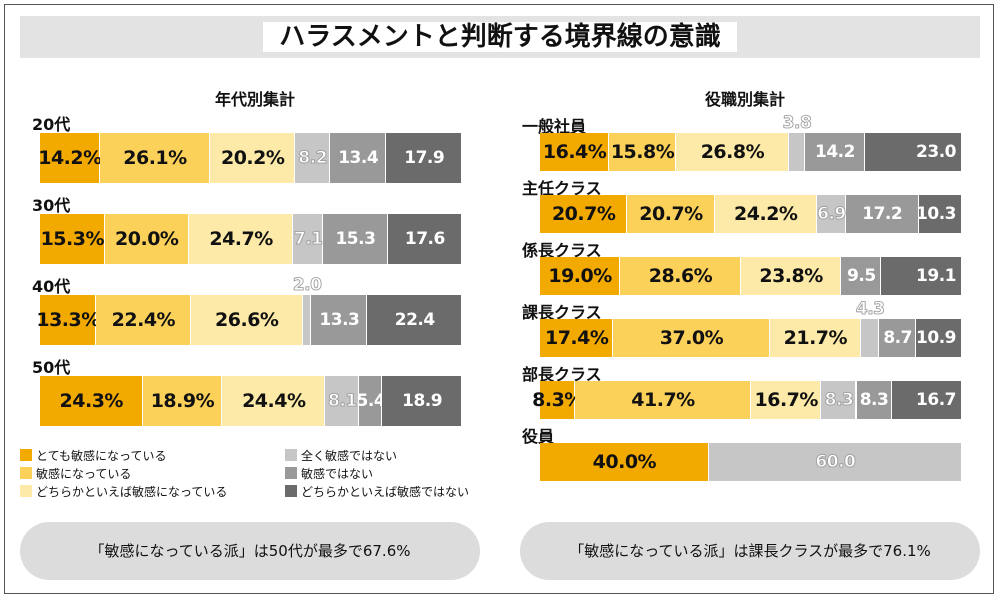 The width and height of the screenshot is (1000, 600). I want to click on legend-label: どちらかといえば敏感ではない, so click(385, 492).